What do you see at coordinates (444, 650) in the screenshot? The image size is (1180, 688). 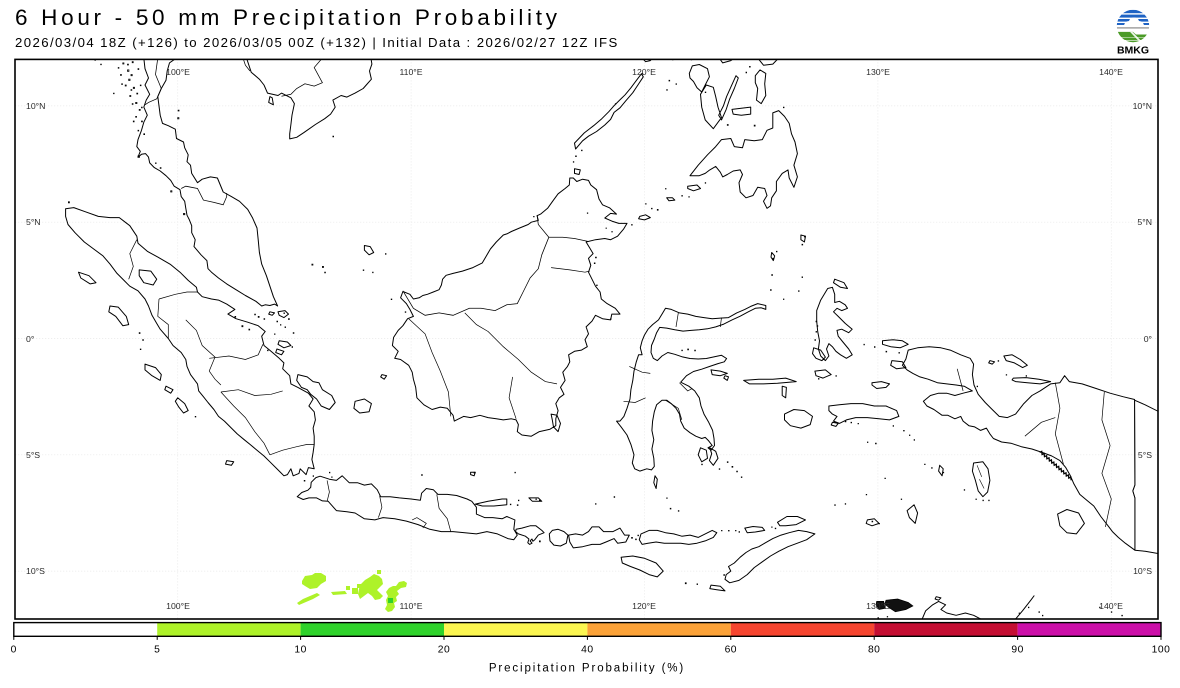 I see `svg-text: 20` at bounding box center [444, 650].